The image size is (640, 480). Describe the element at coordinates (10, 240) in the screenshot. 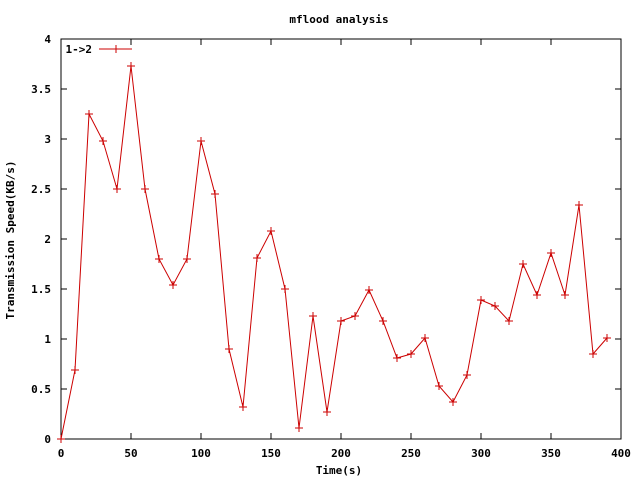

I see `y-axis-label: Transmission Speed(KB/s)` at that location.